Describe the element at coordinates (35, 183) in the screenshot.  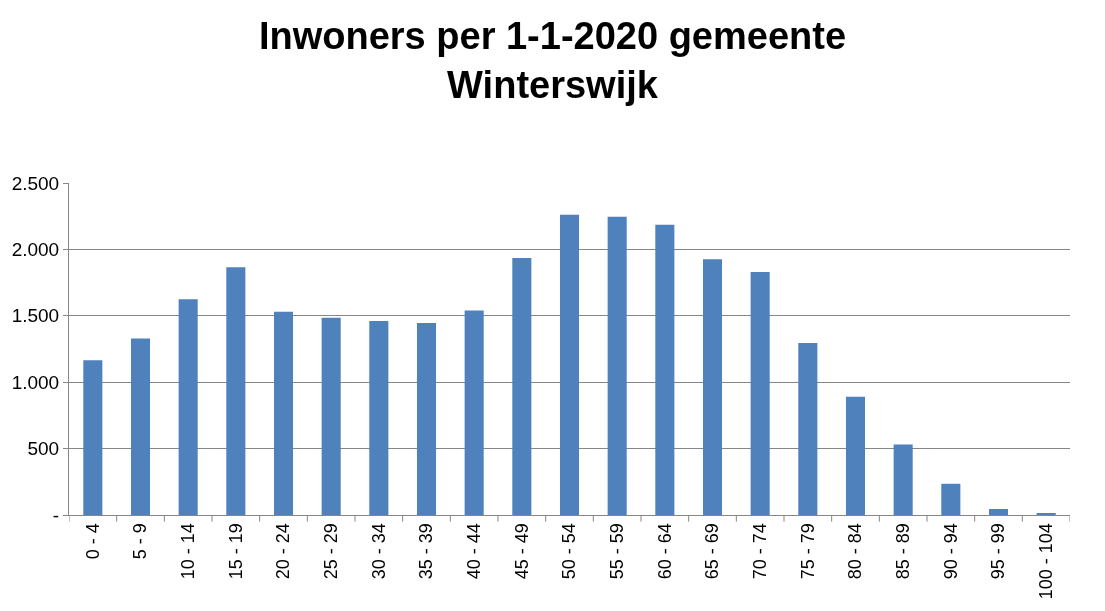
I see `y-tick-label: 2.500` at that location.